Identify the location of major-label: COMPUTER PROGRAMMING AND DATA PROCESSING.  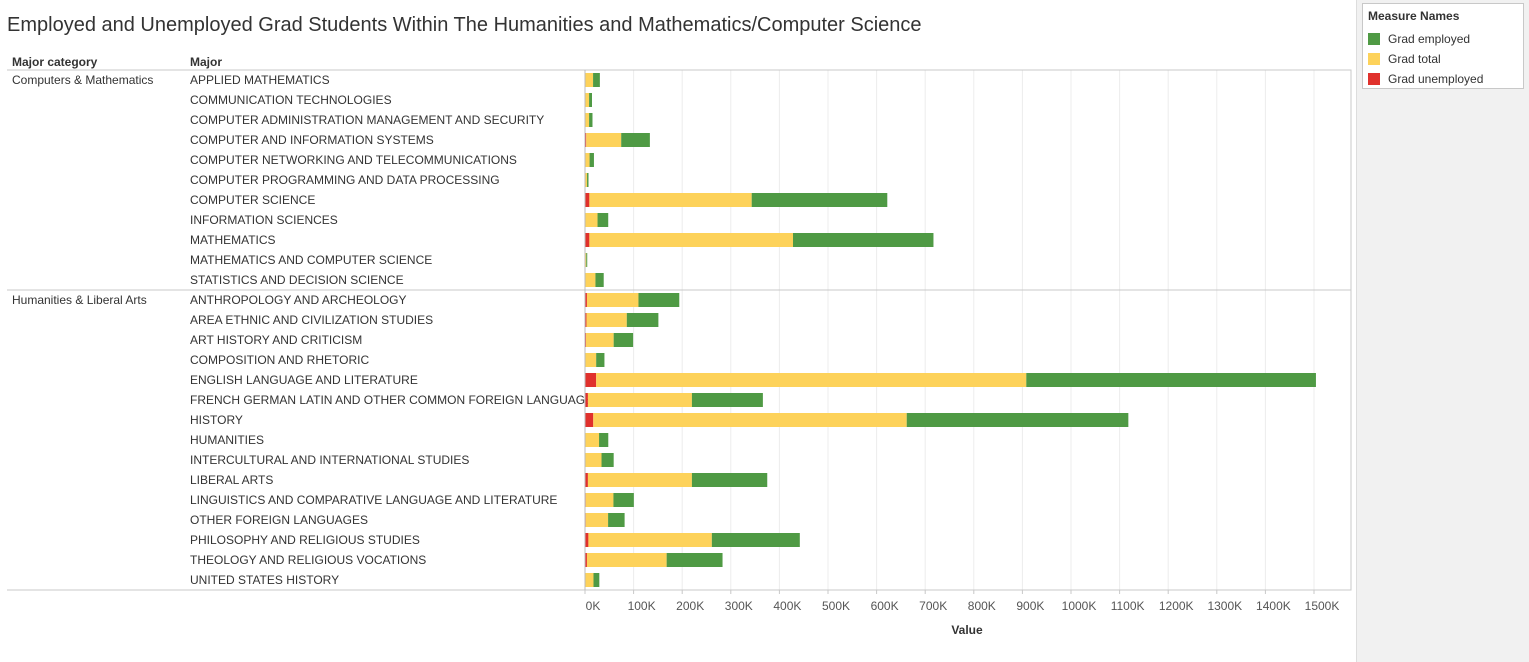
(345, 180).